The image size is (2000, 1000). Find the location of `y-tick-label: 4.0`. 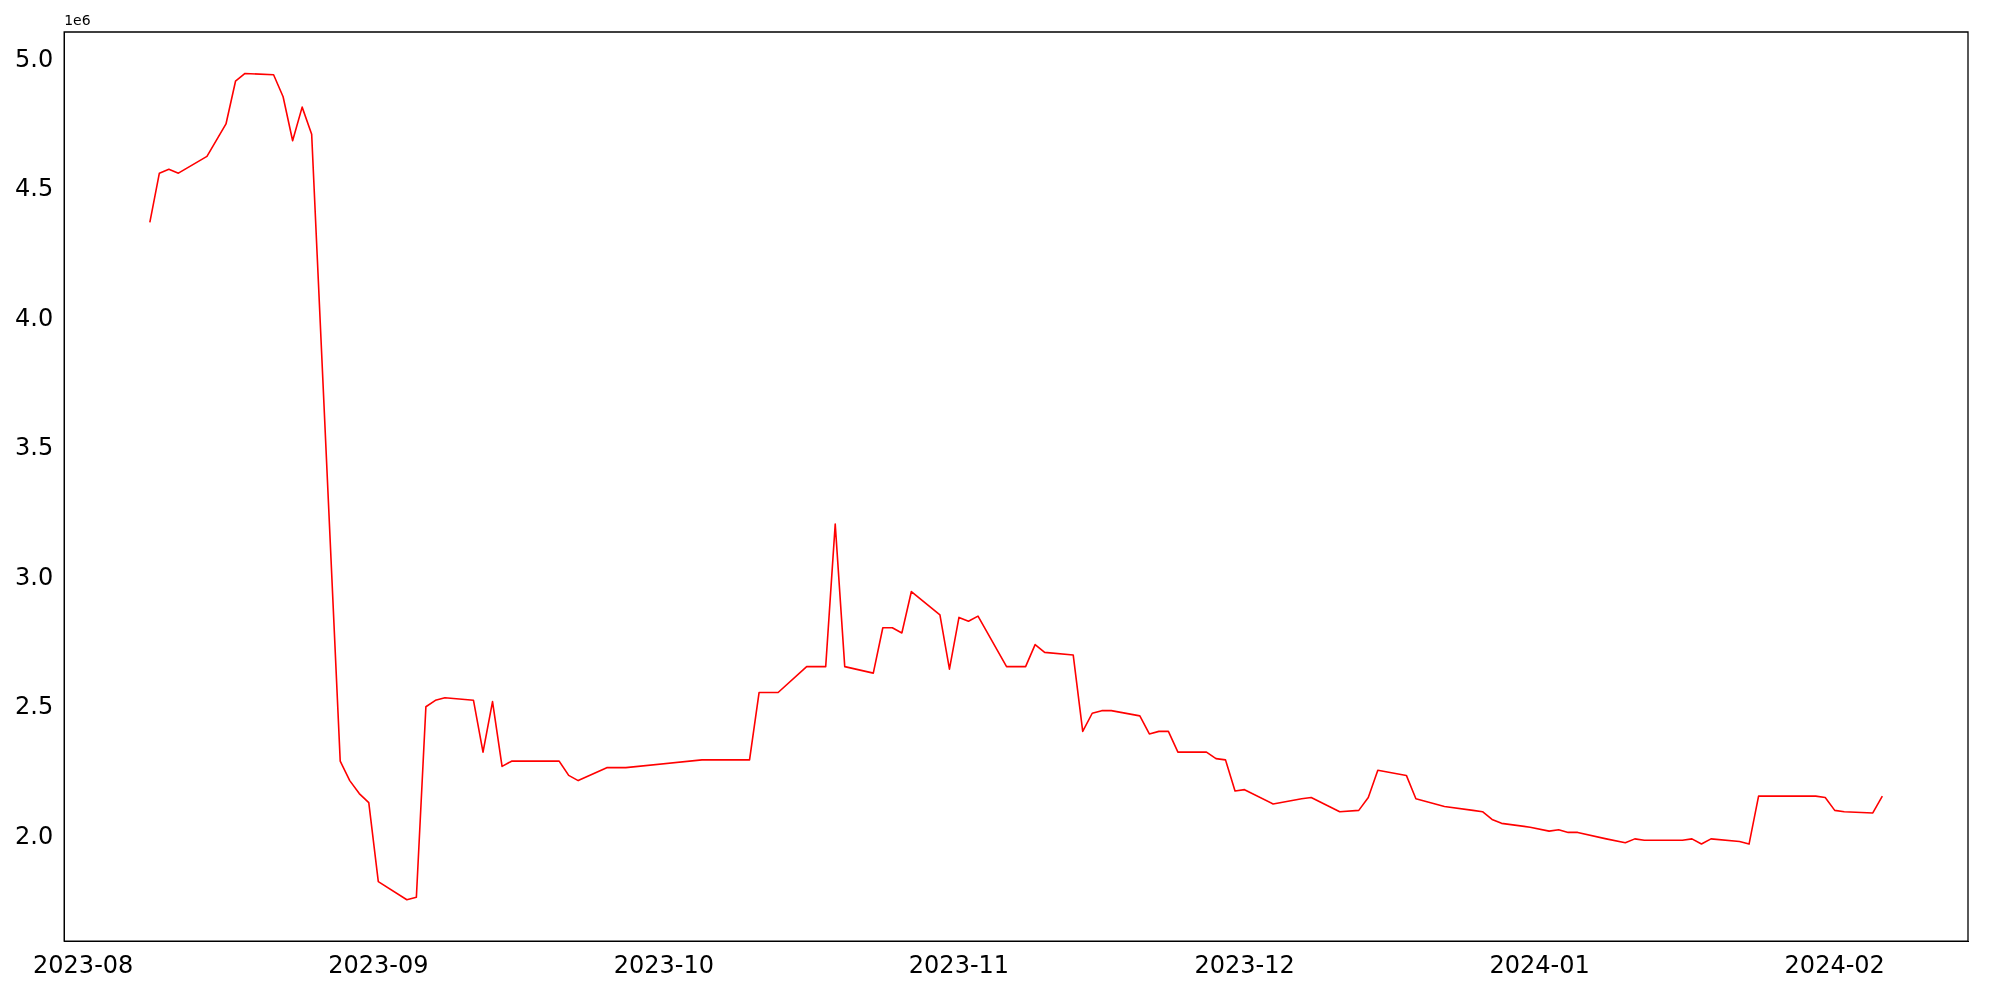

y-tick-label: 4.0 is located at coordinates (34, 317).